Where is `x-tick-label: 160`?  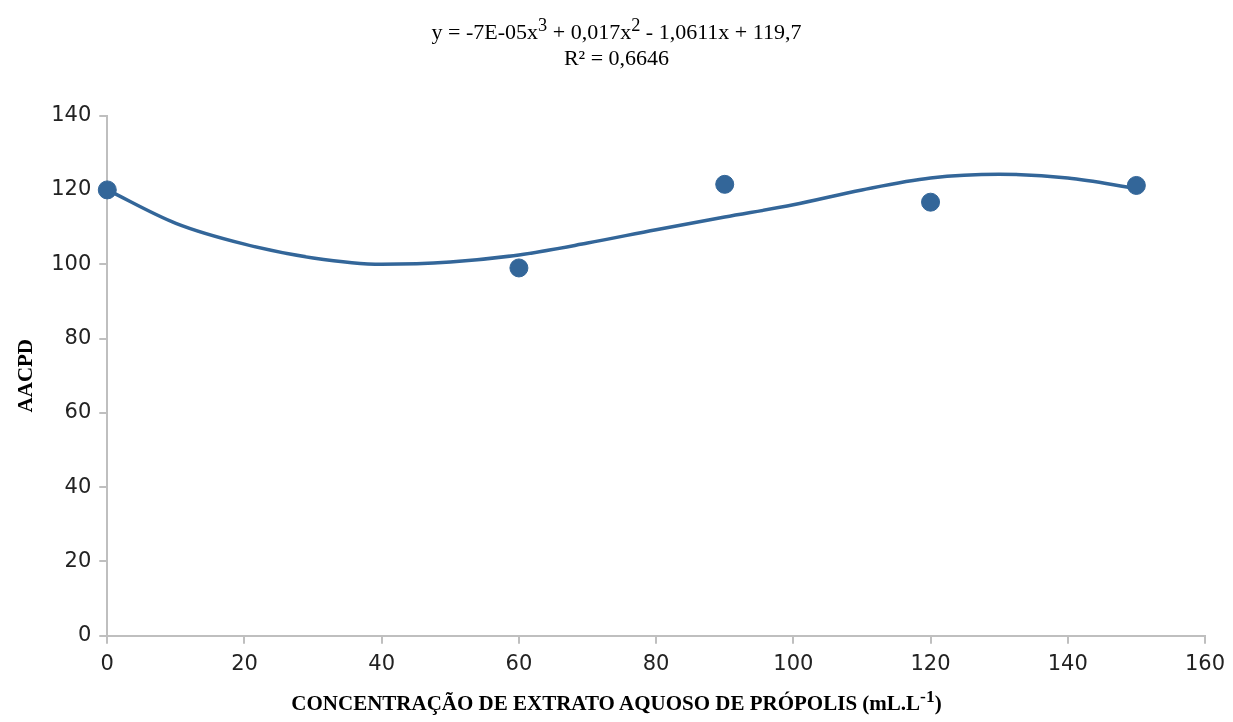 x-tick-label: 160 is located at coordinates (1205, 662).